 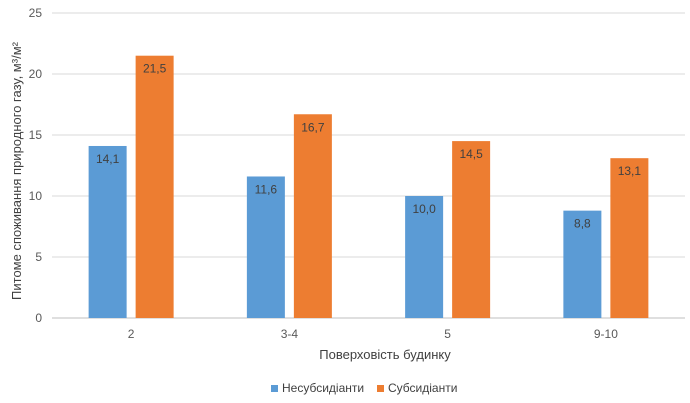 I want to click on legend-label: Субсидіанти, so click(x=422, y=388).